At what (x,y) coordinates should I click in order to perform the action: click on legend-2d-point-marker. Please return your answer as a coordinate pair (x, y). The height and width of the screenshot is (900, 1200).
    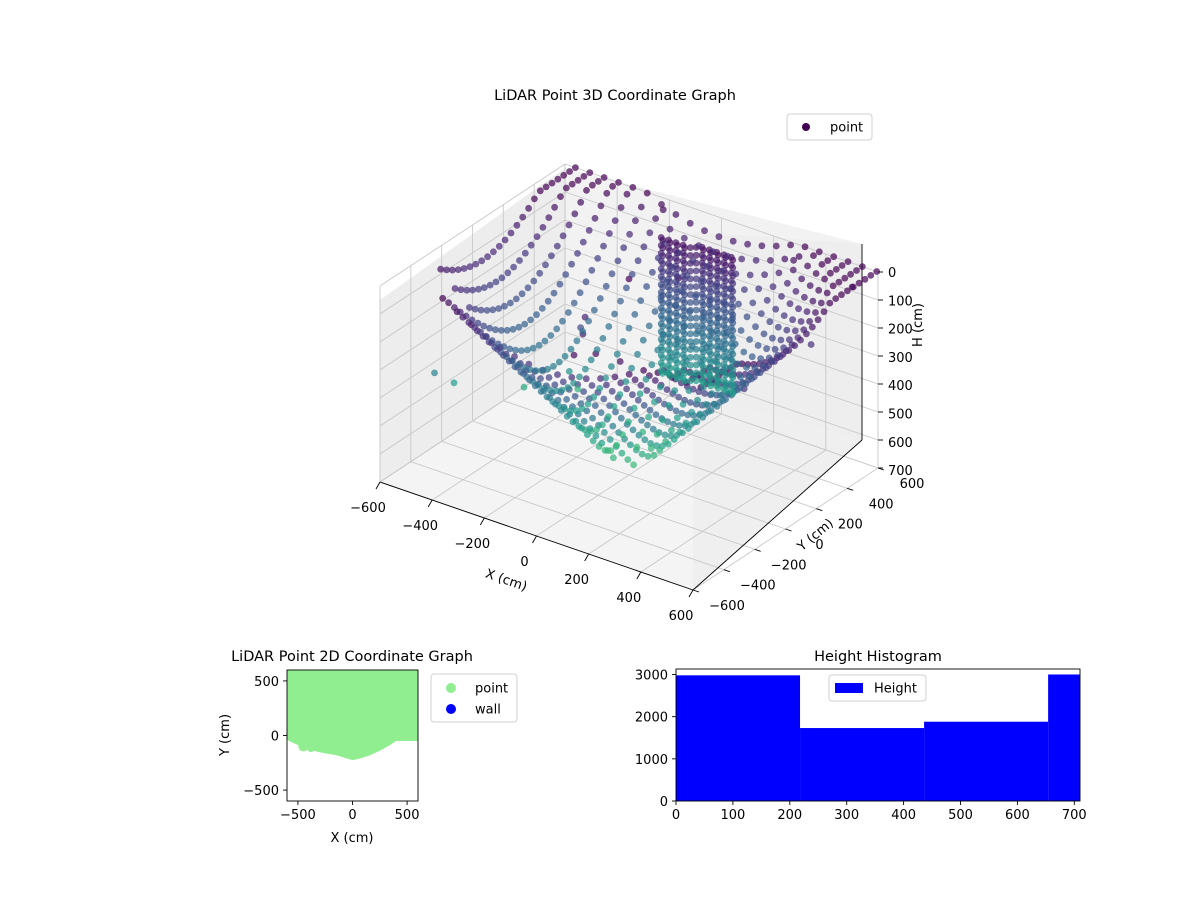
    Looking at the image, I should click on (451, 688).